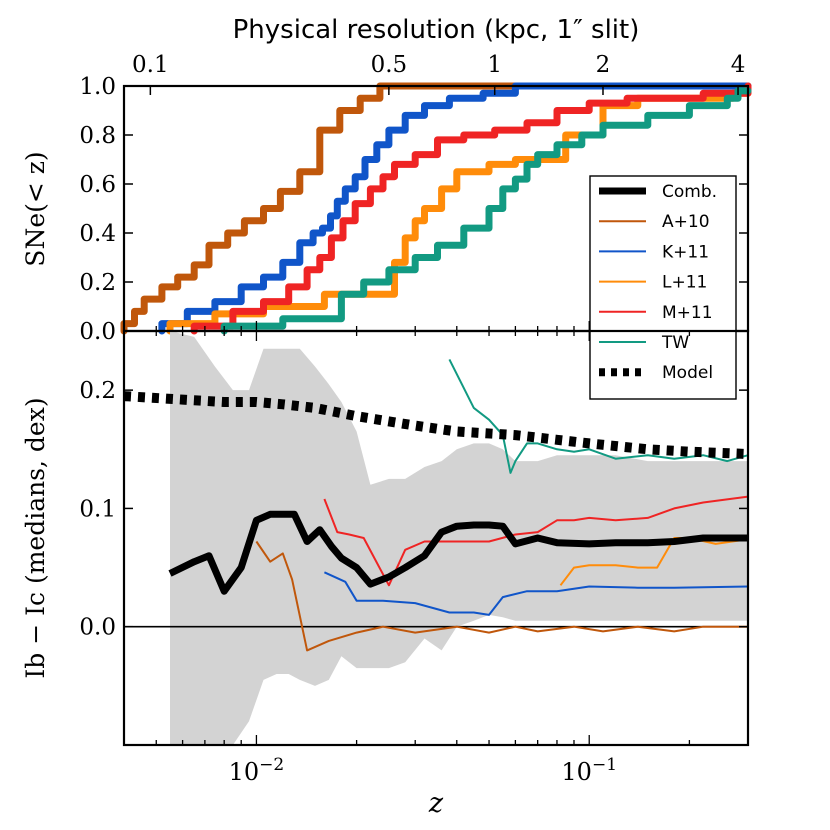 This screenshot has width=830, height=830. Describe the element at coordinates (389, 65) in the screenshot. I see `top-axis-tick-label: 0.5` at that location.